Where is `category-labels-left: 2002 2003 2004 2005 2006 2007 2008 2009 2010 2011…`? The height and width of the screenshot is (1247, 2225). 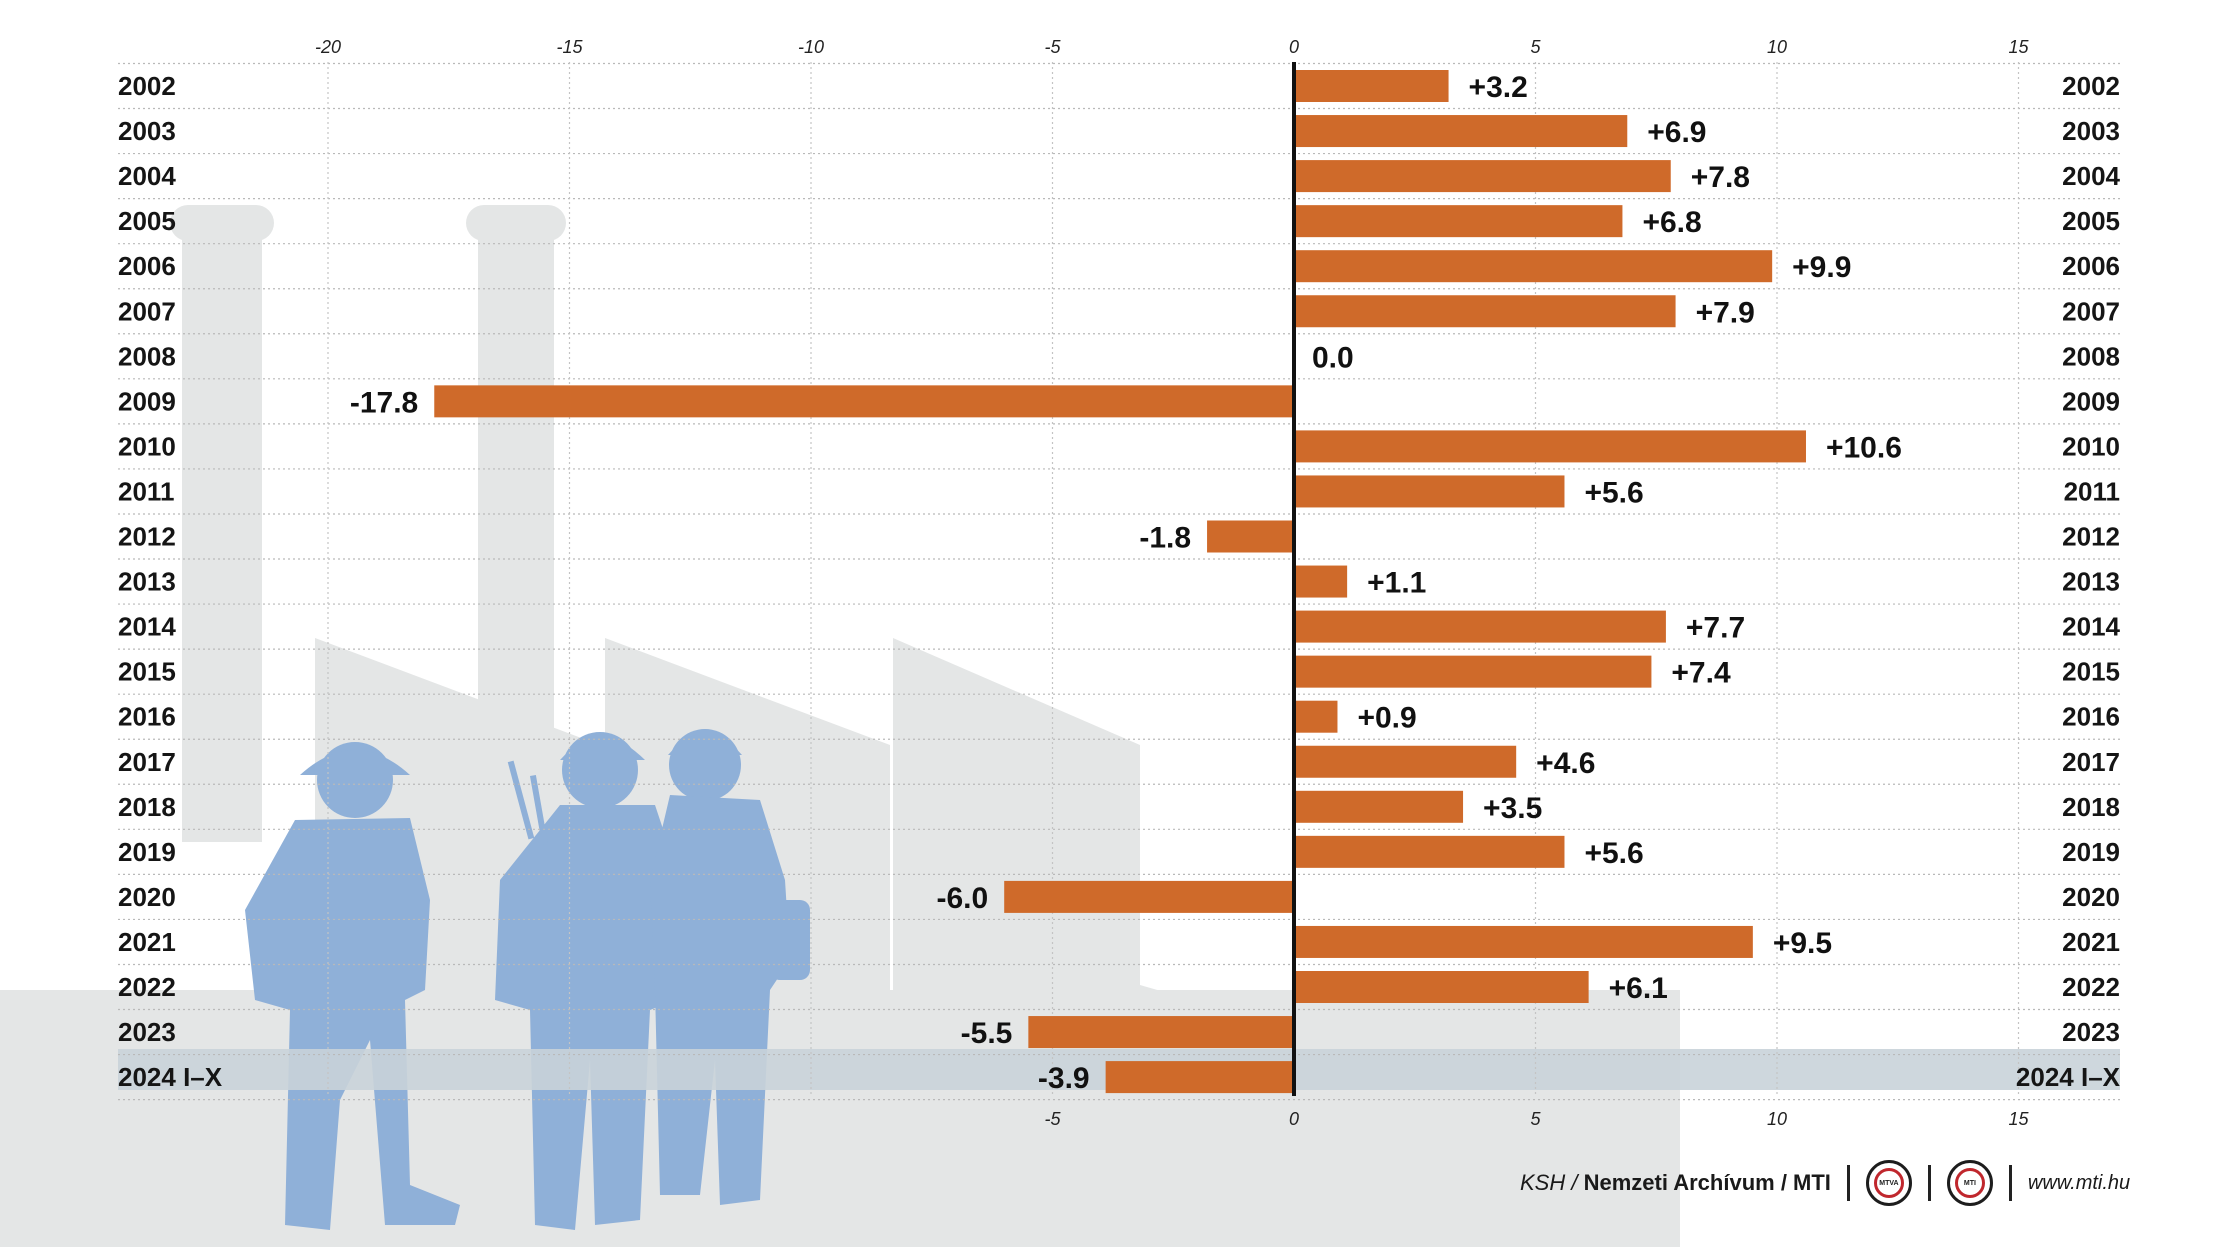
category-labels-left: 2002 2003 2004 2005 2006 2007 2008 2009 2010 2011… is located at coordinates (170, 581).